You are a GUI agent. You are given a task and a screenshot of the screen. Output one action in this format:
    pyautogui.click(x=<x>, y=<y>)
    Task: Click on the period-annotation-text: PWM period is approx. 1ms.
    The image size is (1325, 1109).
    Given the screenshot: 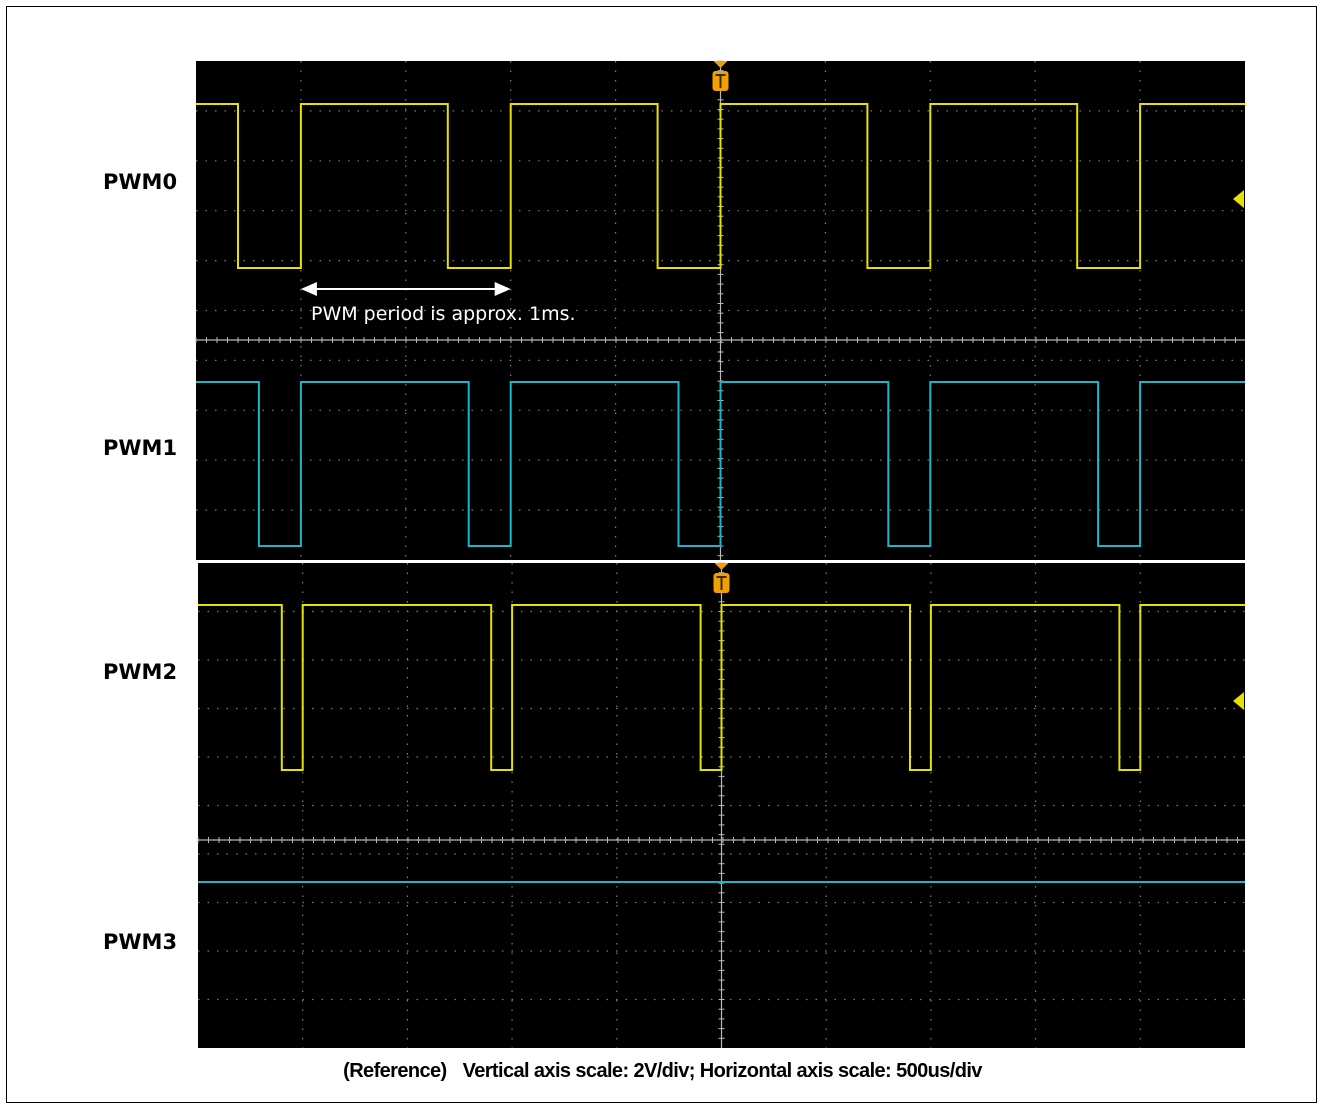 What is the action you would take?
    pyautogui.click(x=443, y=314)
    